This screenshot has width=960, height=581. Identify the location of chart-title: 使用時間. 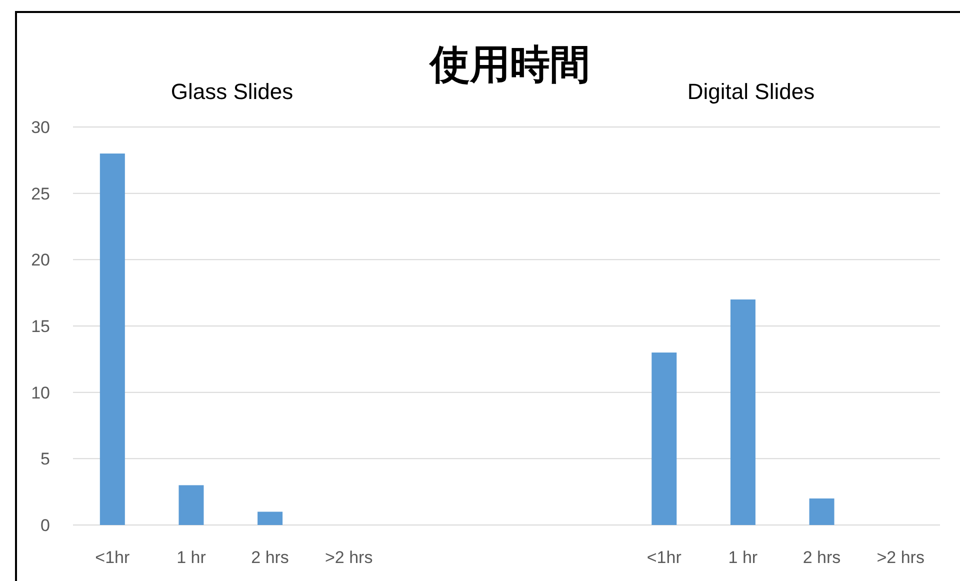
(509, 64).